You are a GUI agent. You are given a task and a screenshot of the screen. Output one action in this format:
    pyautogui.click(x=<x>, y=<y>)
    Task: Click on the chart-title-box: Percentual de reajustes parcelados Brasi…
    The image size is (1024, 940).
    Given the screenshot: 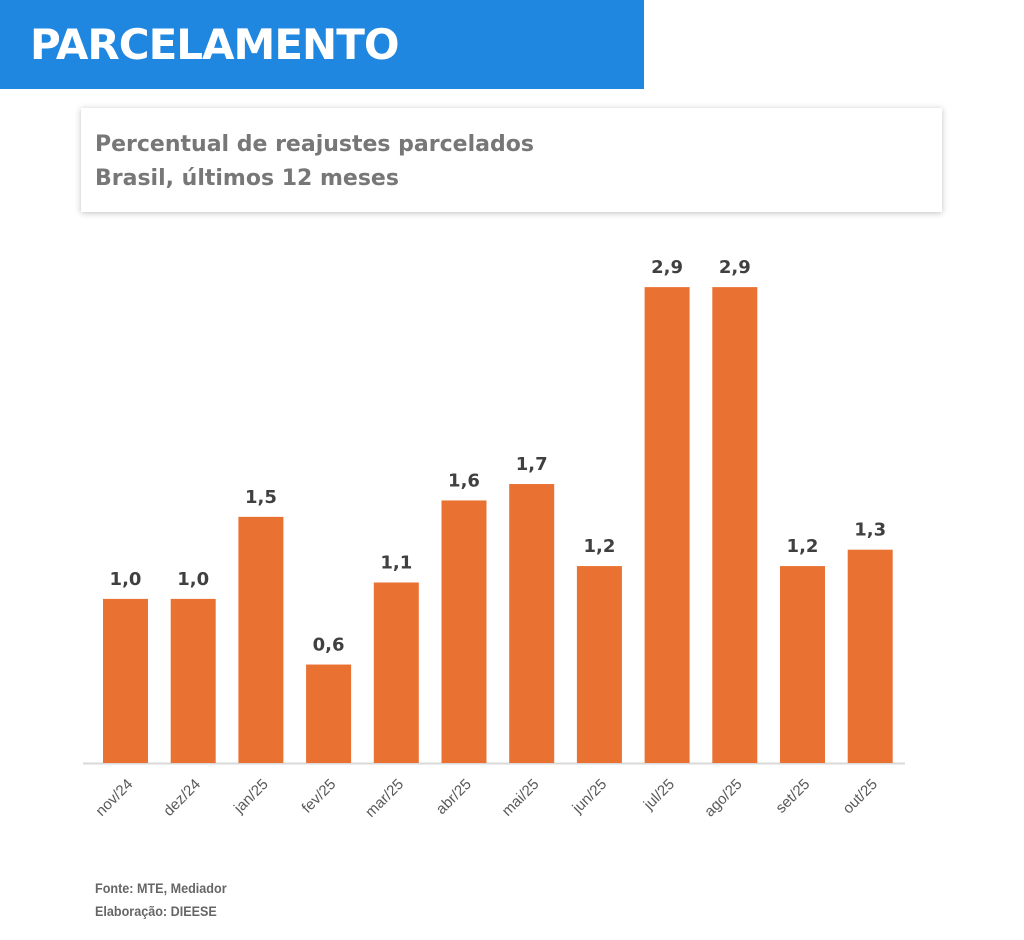 What is the action you would take?
    pyautogui.click(x=511, y=160)
    